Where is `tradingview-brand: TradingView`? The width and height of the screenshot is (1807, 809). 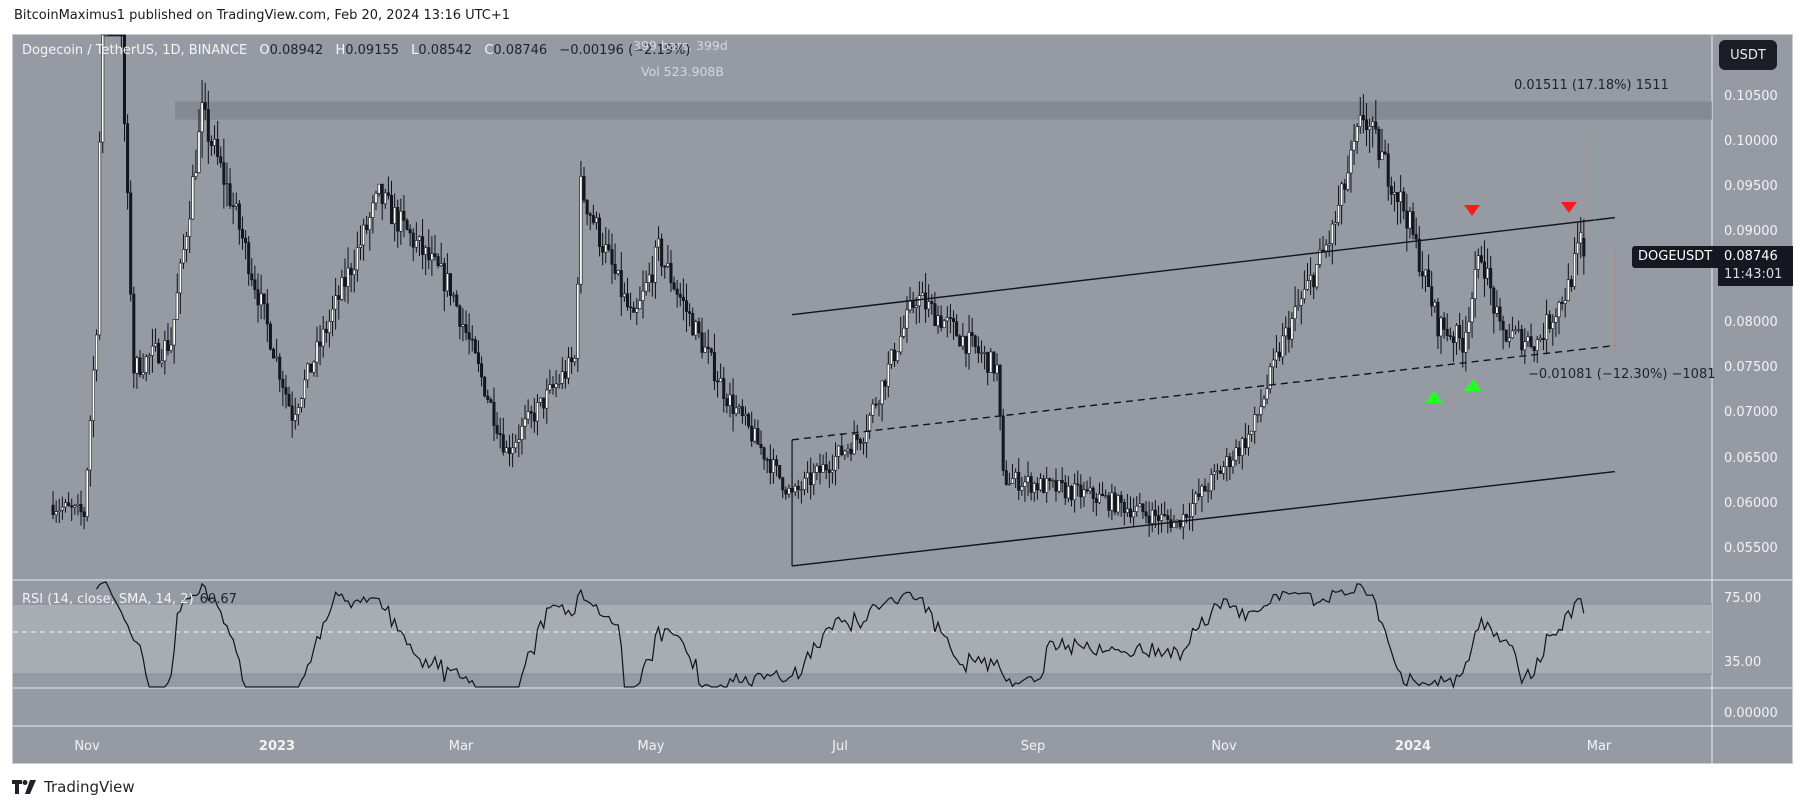 tradingview-brand: TradingView is located at coordinates (73, 787).